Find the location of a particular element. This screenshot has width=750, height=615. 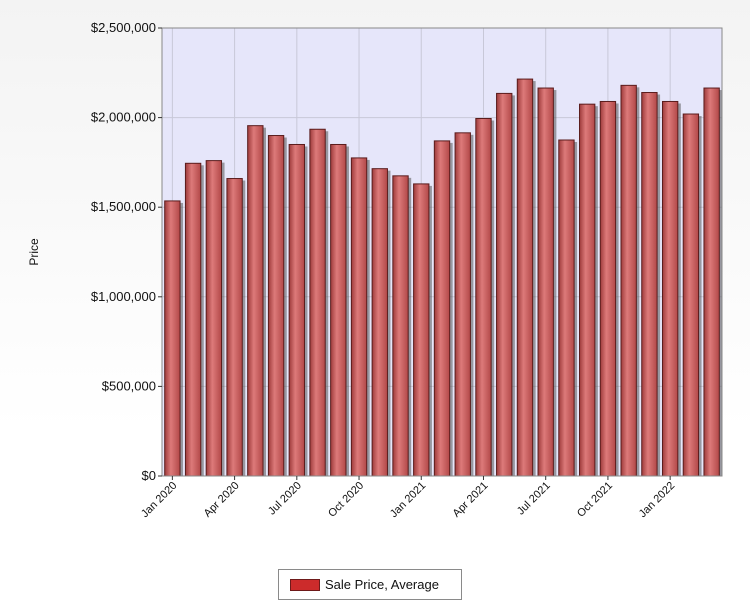

y-tick-label: $500,000 is located at coordinates (129, 385).